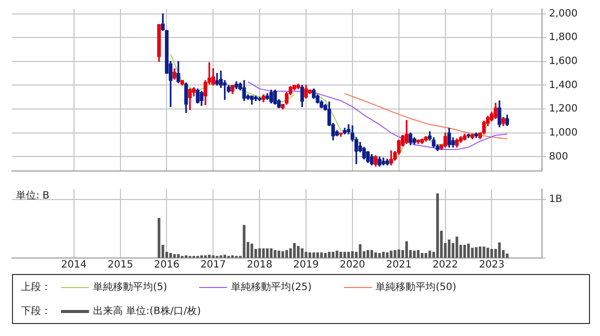  What do you see at coordinates (563, 85) in the screenshot?
I see `y-tick-label: 1,400` at bounding box center [563, 85].